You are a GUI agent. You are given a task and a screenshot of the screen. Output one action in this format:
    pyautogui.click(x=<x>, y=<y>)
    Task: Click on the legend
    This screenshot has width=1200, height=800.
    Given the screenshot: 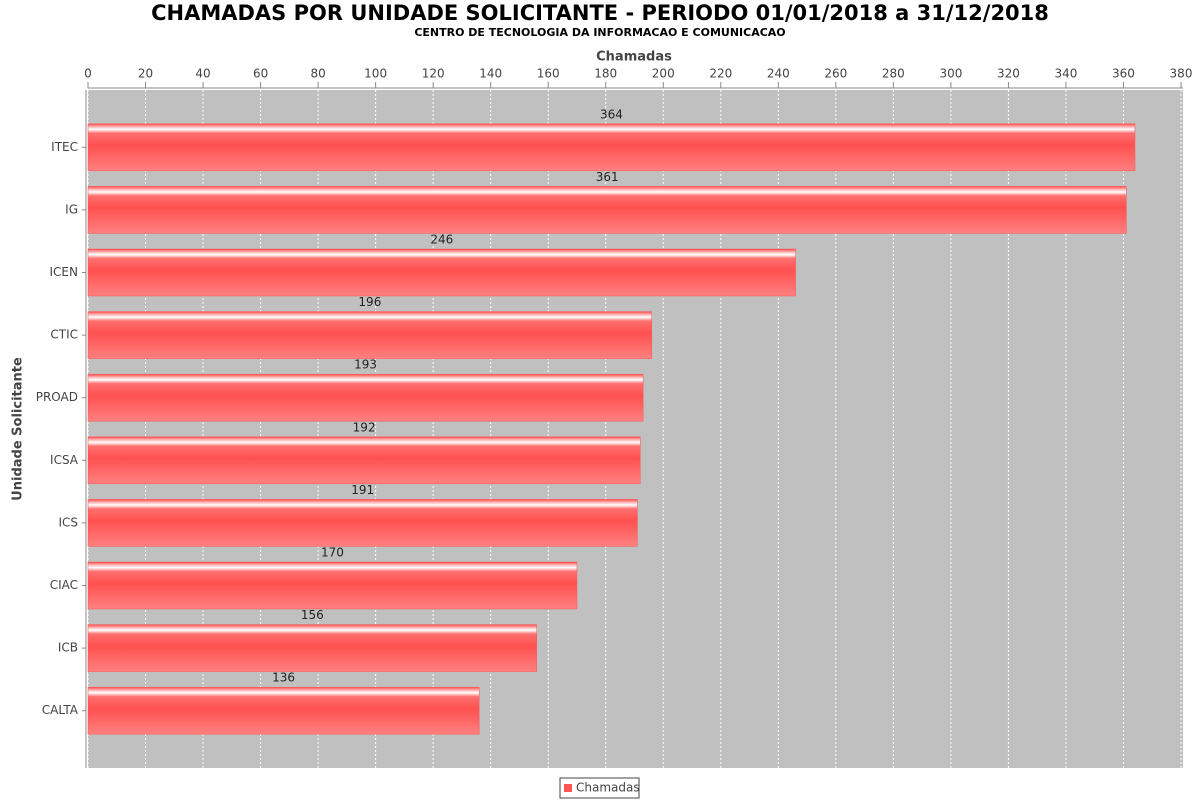 What is the action you would take?
    pyautogui.click(x=599, y=788)
    